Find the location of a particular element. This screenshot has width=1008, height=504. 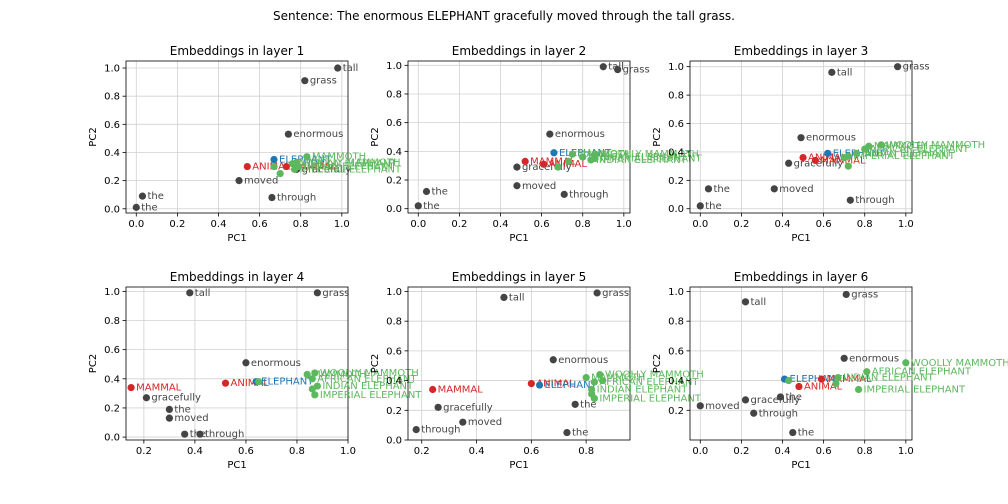

x-tick-label: 0.4 is located at coordinates (477, 451).